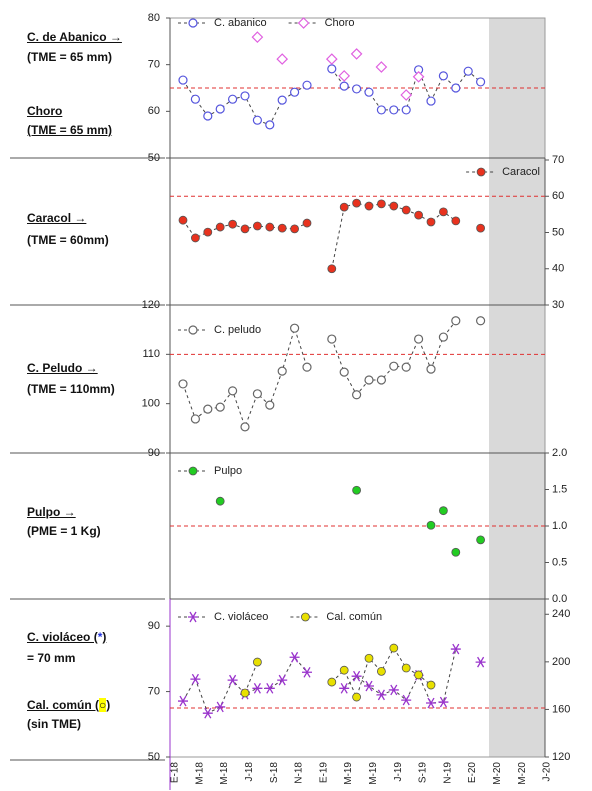 Image resolution: width=592 pixels, height=791 pixels. What do you see at coordinates (241, 617) in the screenshot?
I see `legend-label: C. violáceo` at bounding box center [241, 617].